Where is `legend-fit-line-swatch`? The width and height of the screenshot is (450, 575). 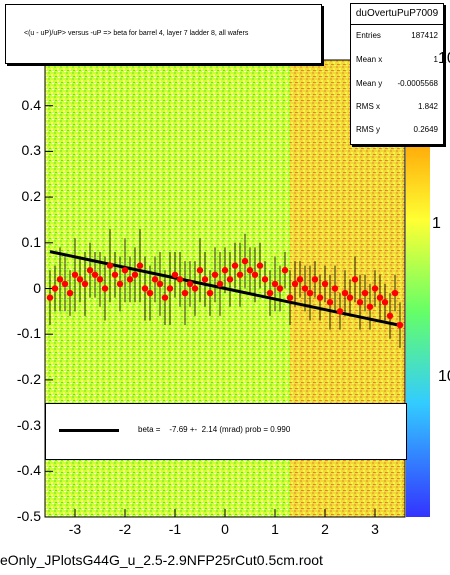 legend-fit-line-swatch is located at coordinates (89, 430).